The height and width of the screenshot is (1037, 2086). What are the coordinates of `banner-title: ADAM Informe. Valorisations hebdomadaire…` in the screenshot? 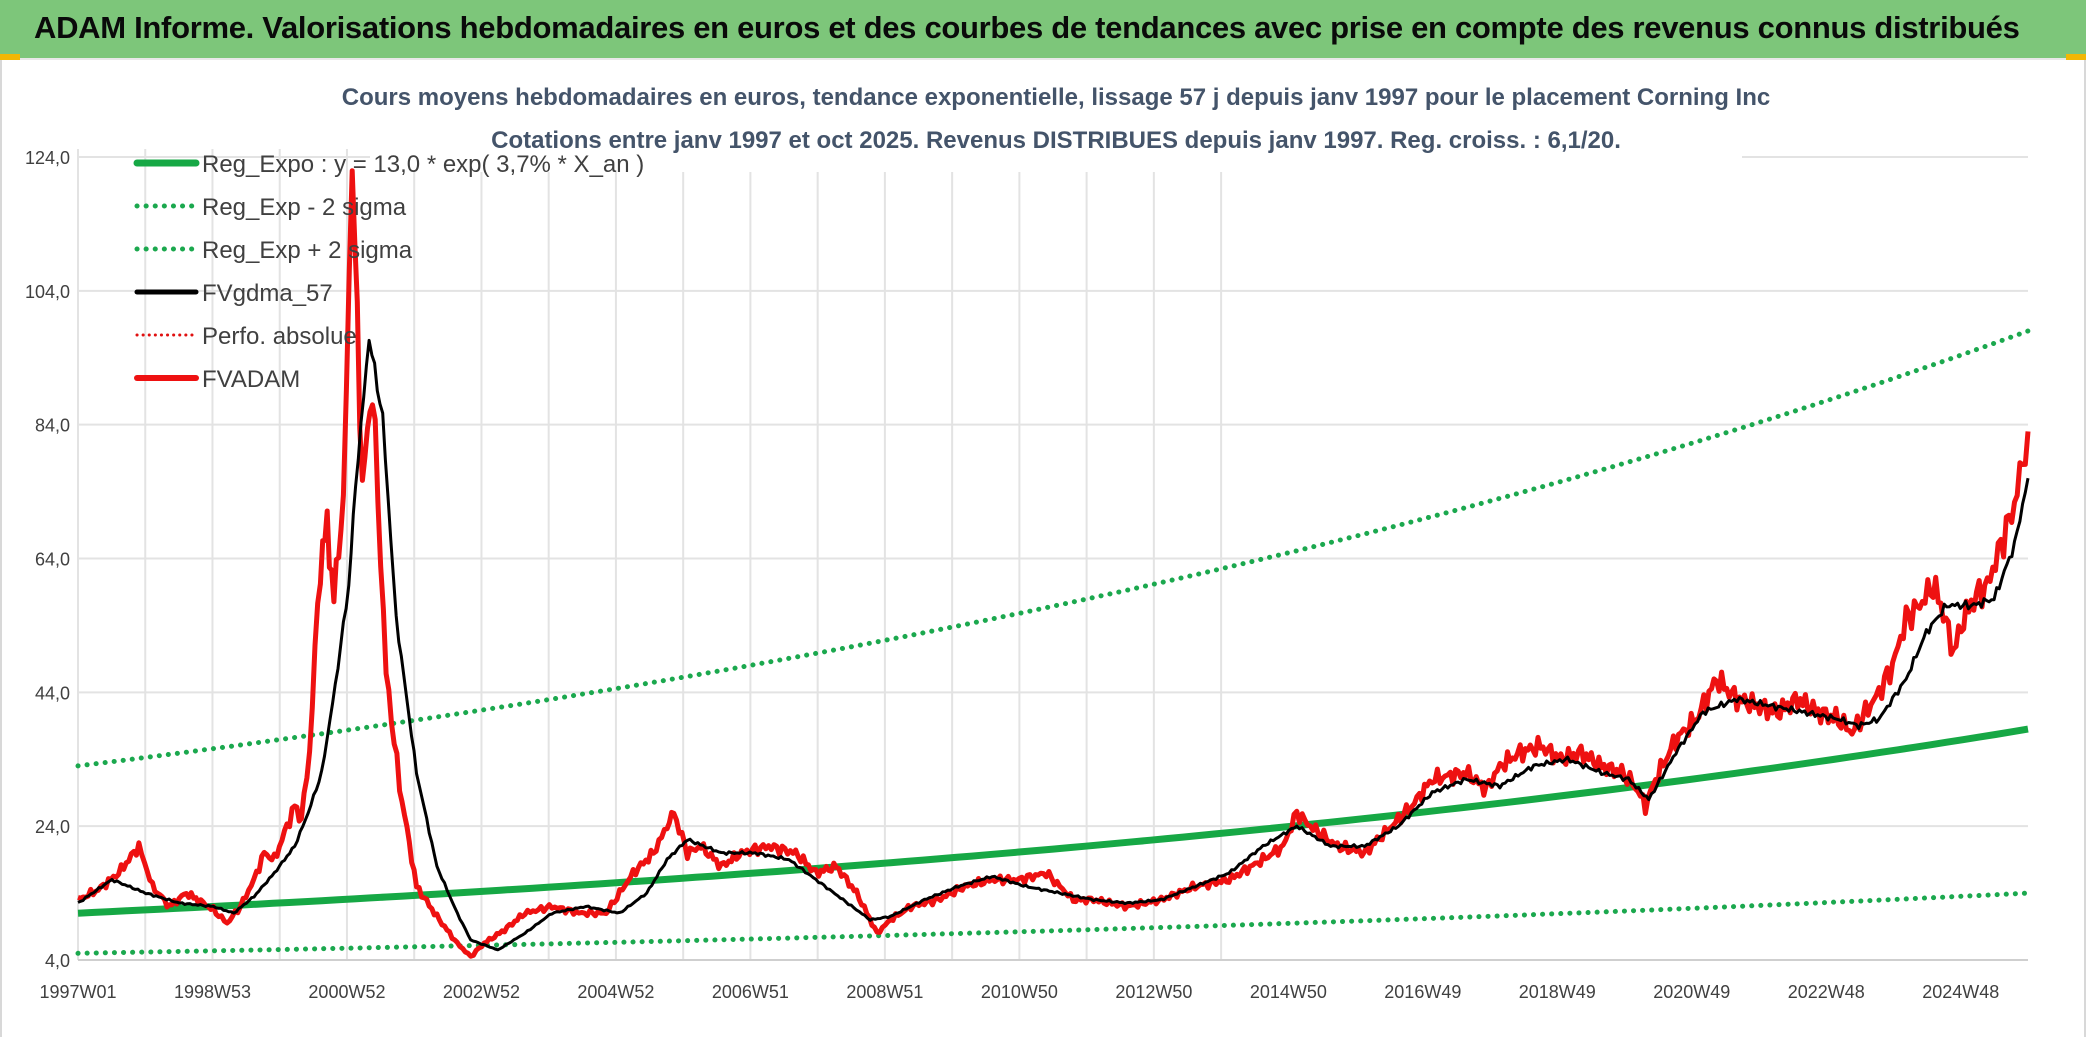 It's located at (1027, 27).